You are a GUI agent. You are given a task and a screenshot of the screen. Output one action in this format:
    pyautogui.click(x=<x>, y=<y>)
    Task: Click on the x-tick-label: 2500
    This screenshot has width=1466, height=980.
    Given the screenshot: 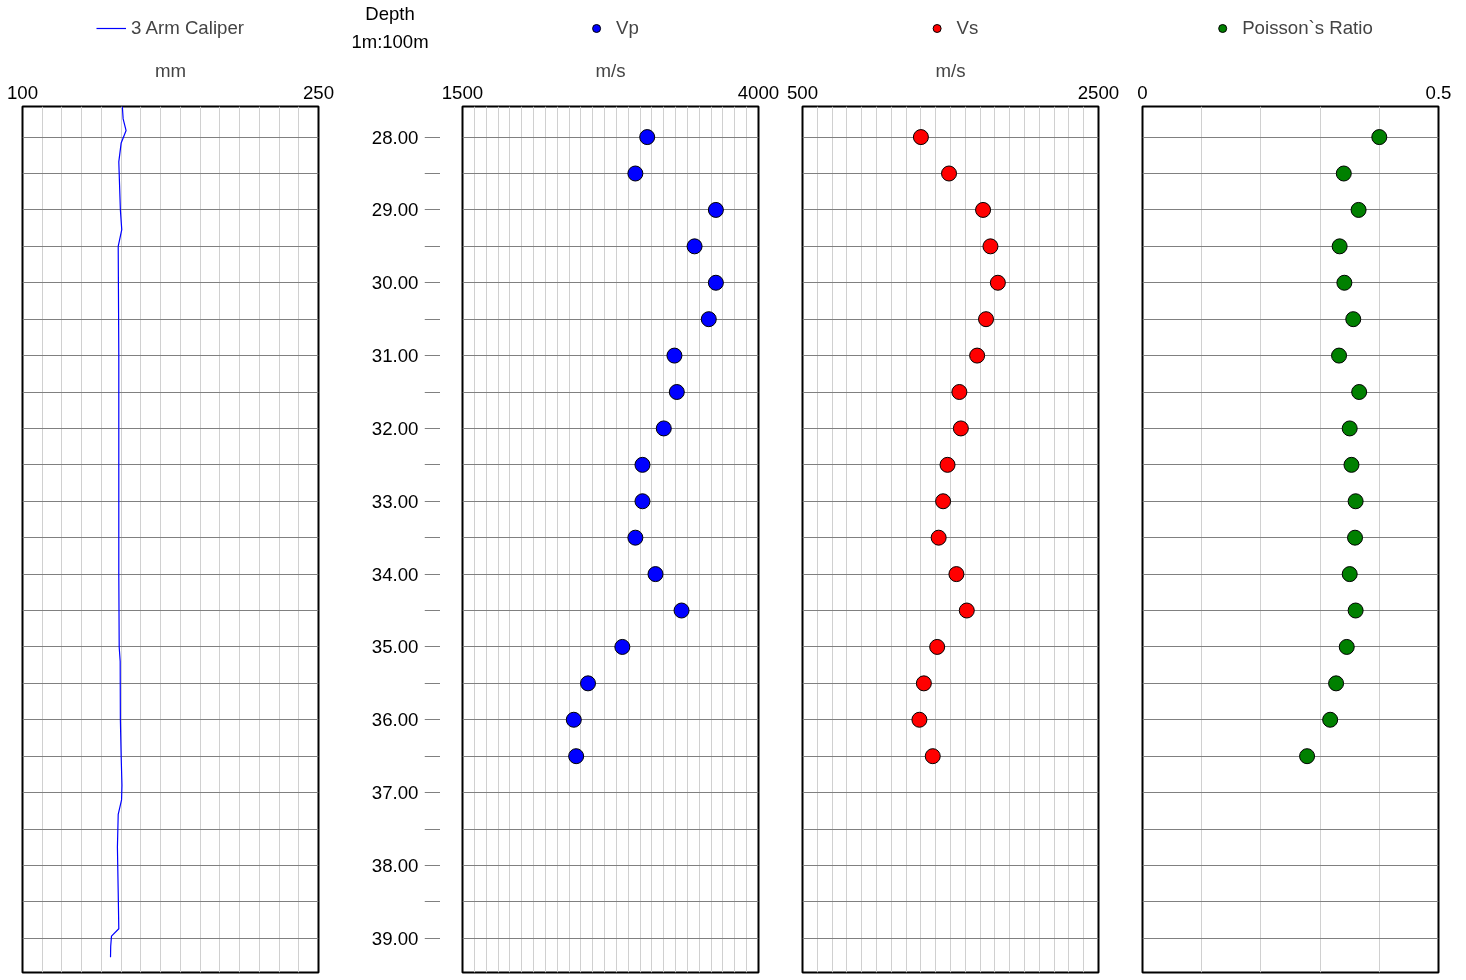 What is the action you would take?
    pyautogui.click(x=1098, y=92)
    